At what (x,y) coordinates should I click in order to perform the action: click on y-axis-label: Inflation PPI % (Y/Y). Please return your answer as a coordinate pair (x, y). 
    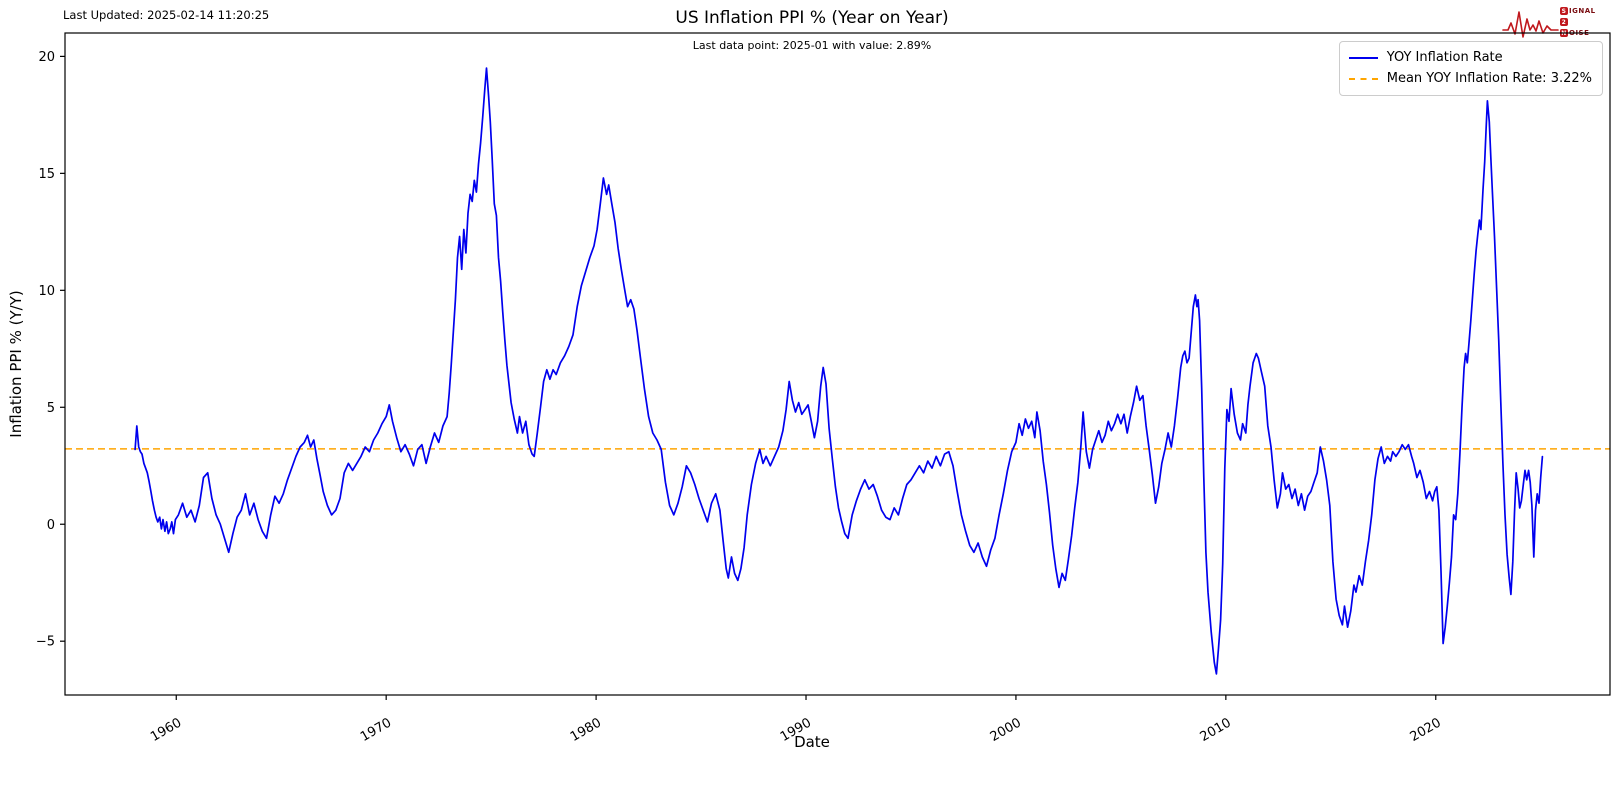
    Looking at the image, I should click on (16, 364).